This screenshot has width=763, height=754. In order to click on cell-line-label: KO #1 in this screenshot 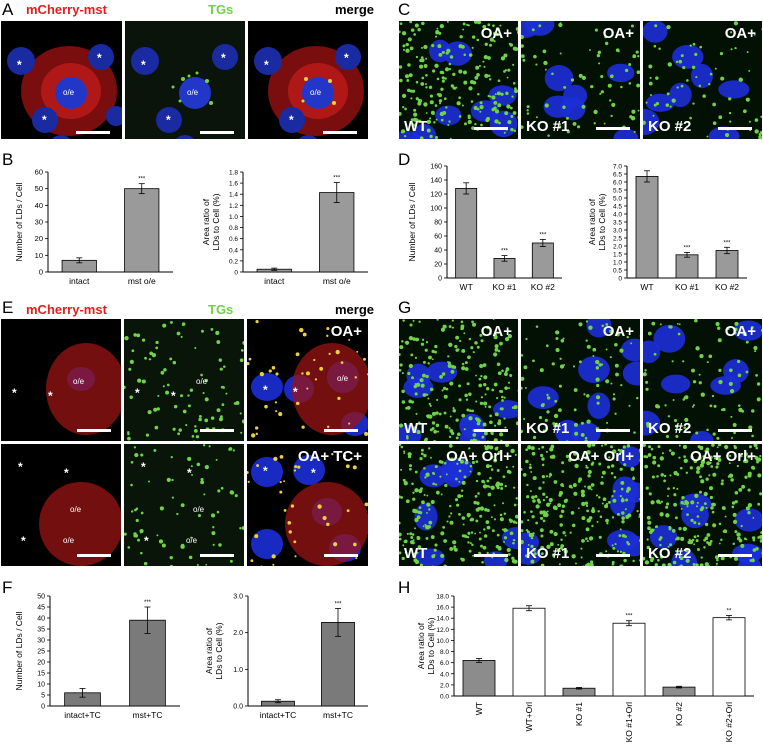, I will do `click(548, 126)`.